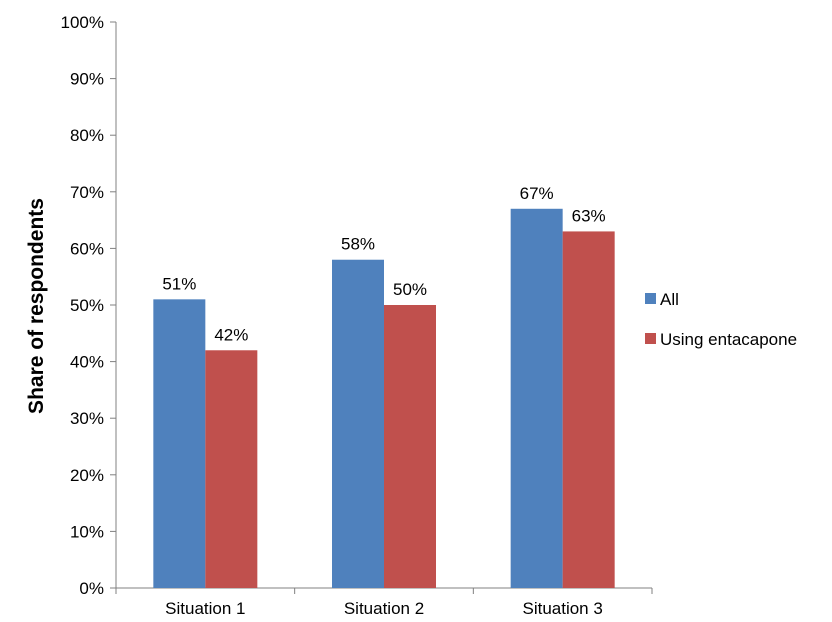 The width and height of the screenshot is (832, 622). Describe the element at coordinates (87, 192) in the screenshot. I see `y-tick-label: 70%` at that location.